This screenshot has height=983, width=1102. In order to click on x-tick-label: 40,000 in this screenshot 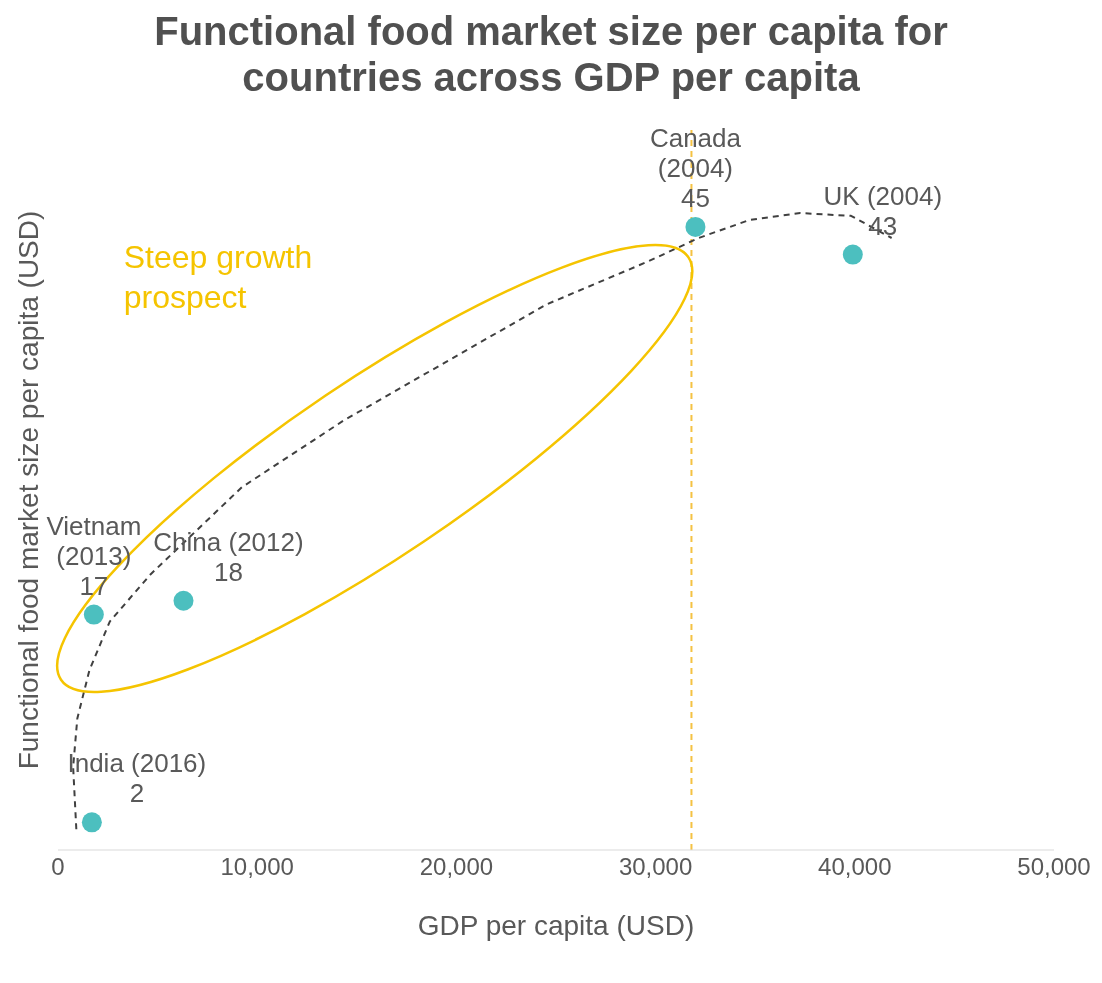, I will do `click(855, 867)`.